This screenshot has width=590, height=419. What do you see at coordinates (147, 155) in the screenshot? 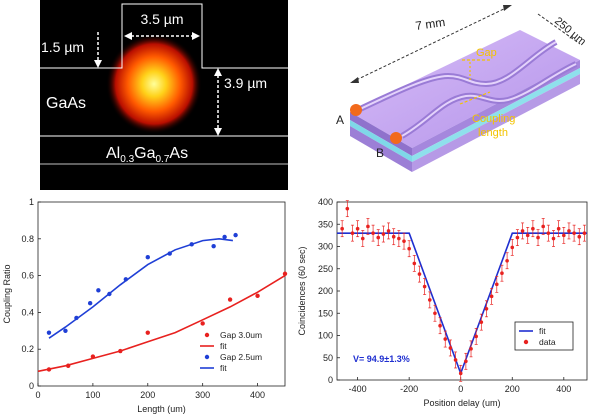
I see `substrate-label: Al0.3Ga0.7As` at bounding box center [147, 155].